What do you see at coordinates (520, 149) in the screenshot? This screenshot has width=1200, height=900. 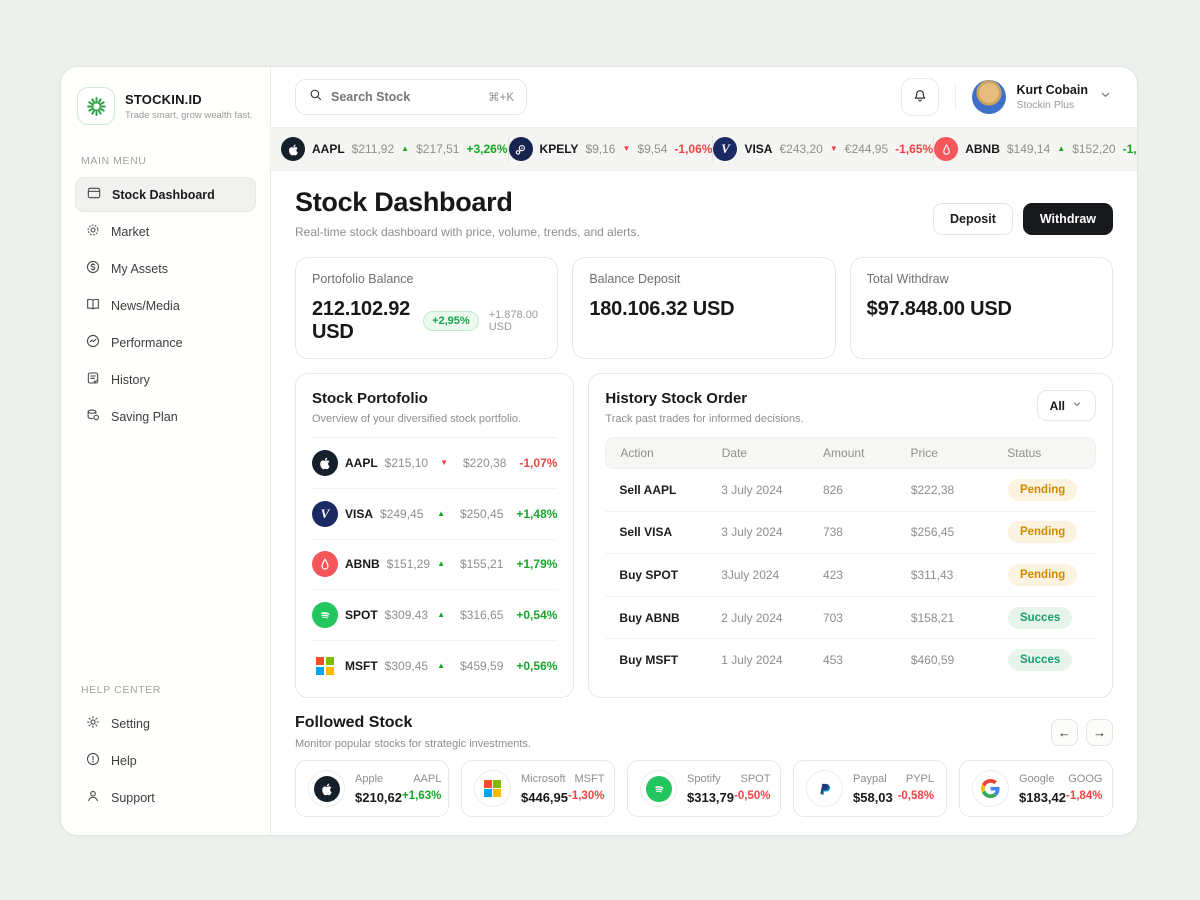 I see `steam-icon` at bounding box center [520, 149].